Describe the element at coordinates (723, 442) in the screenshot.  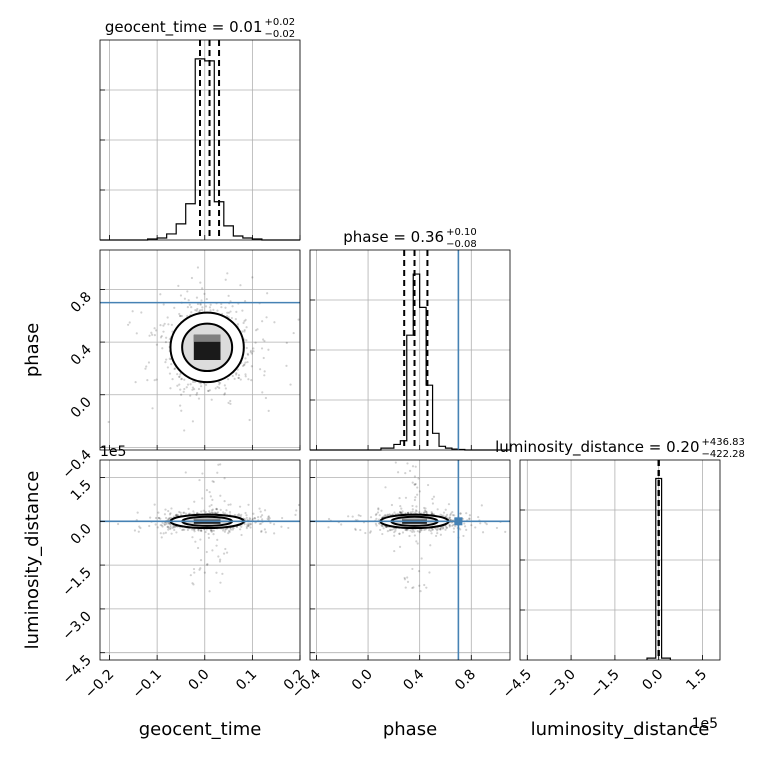
I see `lumdist-title-sup: +436.83` at that location.